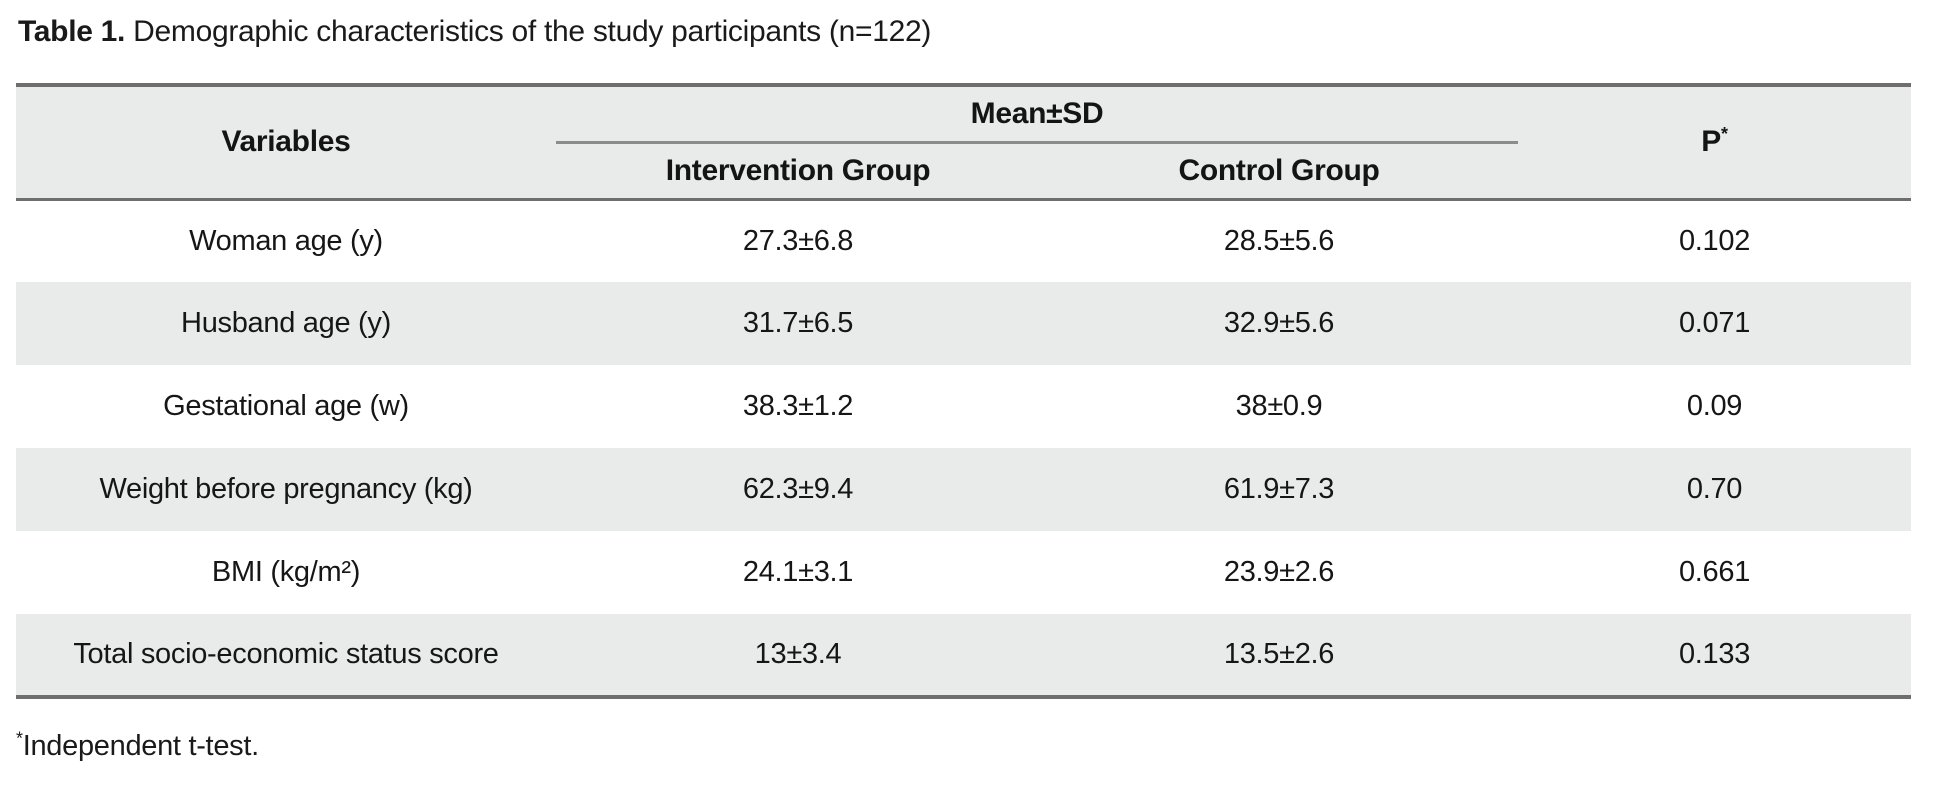  I want to click on cell-control: 38±0.9, so click(1279, 406).